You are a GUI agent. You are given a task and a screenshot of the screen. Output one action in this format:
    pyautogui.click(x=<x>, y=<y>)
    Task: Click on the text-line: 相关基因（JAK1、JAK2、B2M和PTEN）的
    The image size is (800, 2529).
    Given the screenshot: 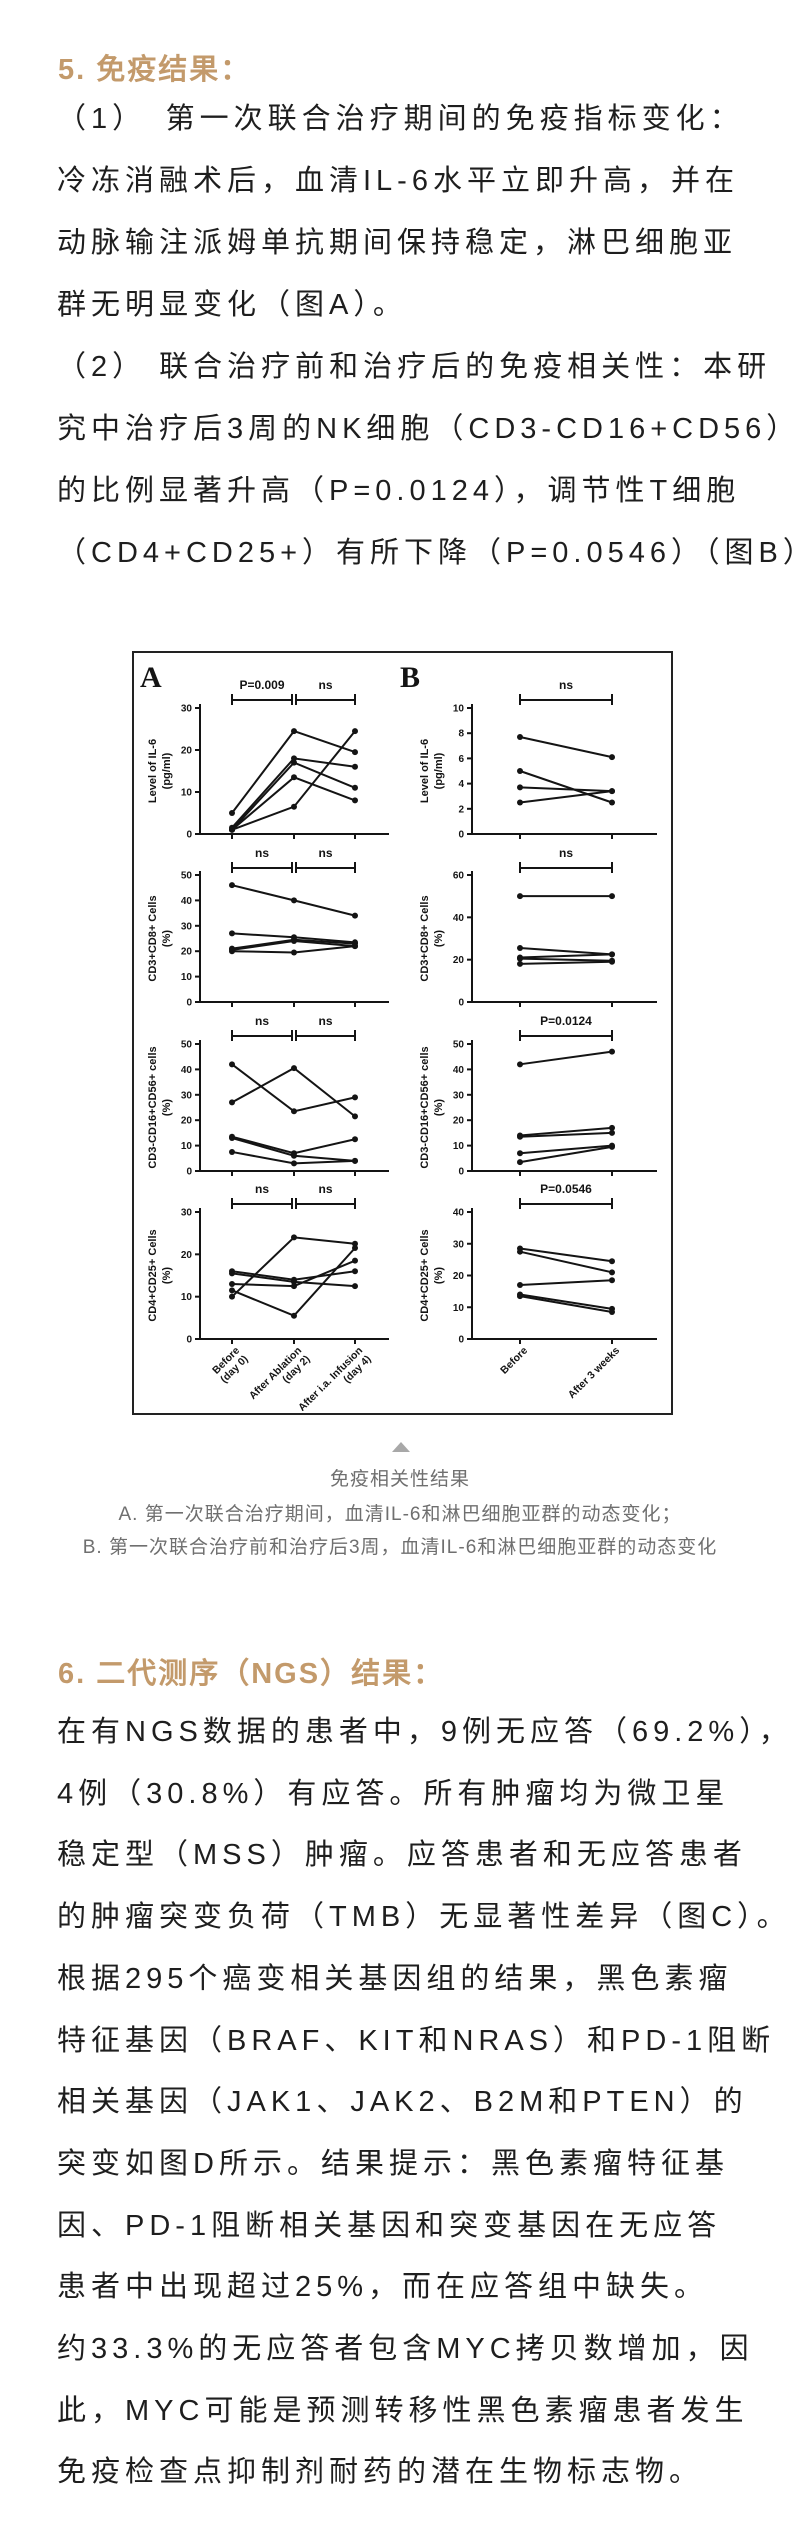 What is the action you would take?
    pyautogui.click(x=402, y=2102)
    